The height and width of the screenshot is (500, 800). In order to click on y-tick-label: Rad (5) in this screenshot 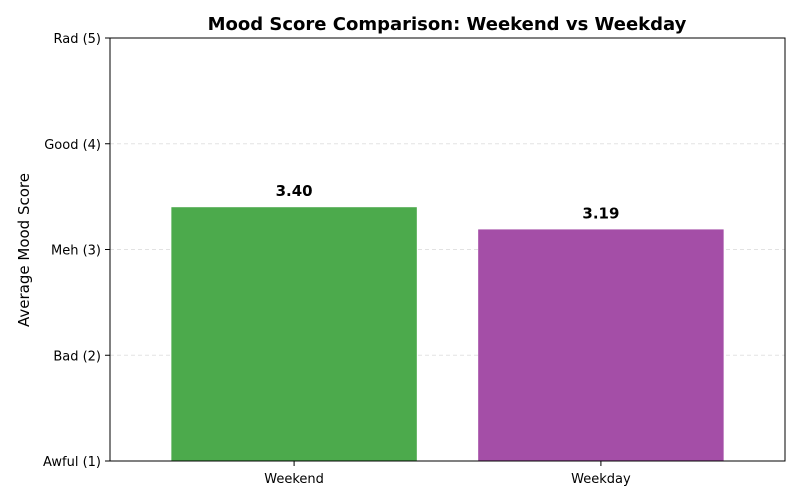, I will do `click(77, 39)`.